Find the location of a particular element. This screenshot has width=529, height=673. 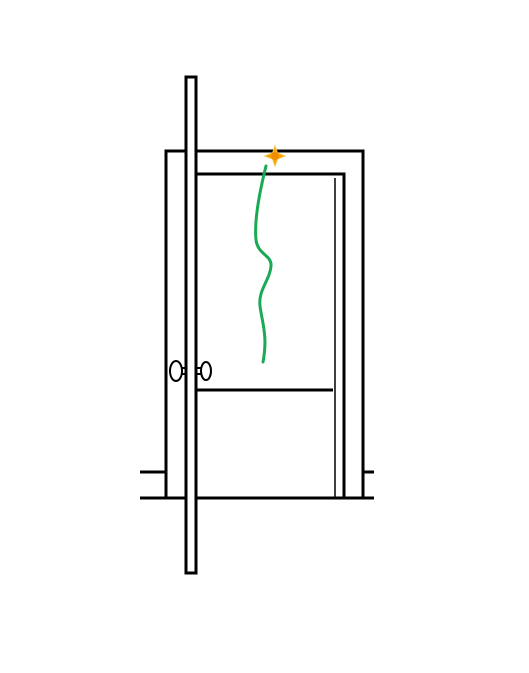

door-knob-left is located at coordinates (176, 371).